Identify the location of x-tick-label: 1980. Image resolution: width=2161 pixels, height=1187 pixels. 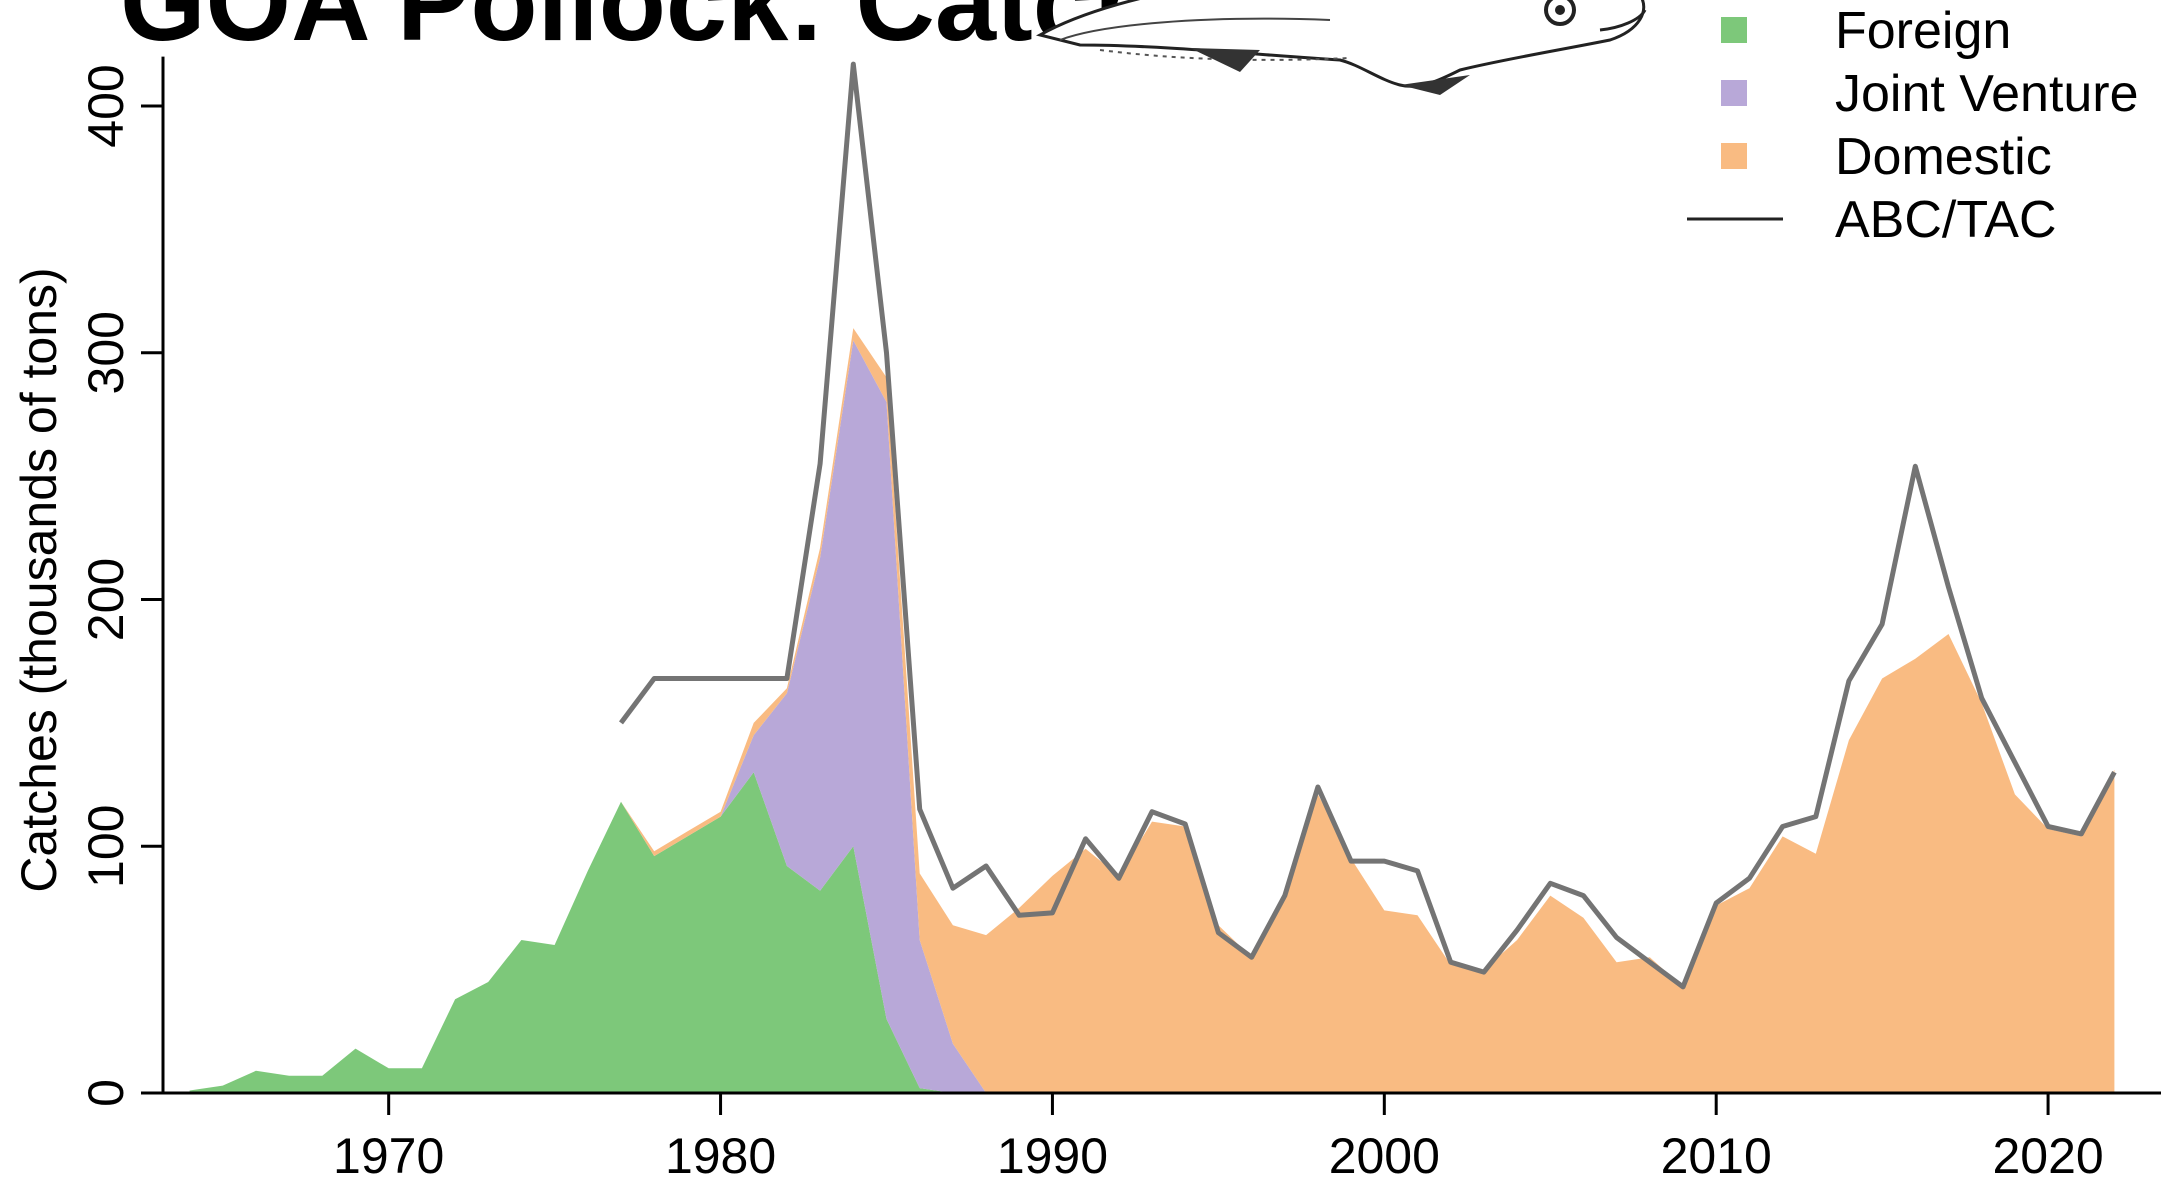
(720, 1156).